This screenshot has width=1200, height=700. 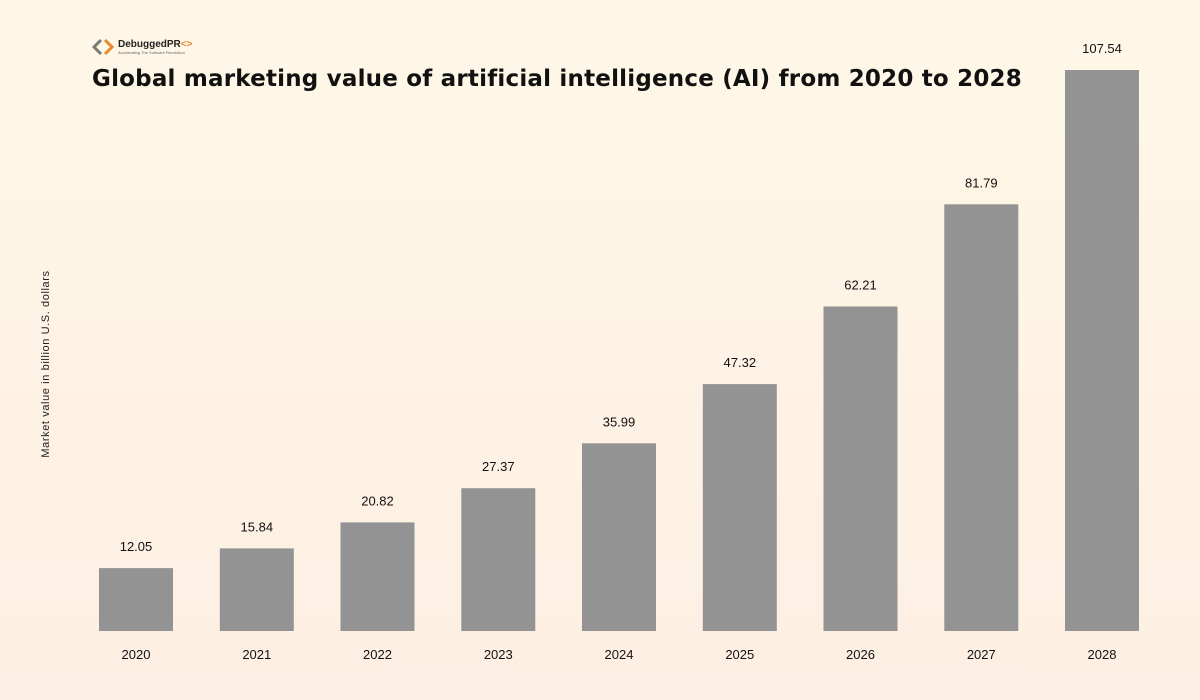 What do you see at coordinates (739, 654) in the screenshot?
I see `x-tick-label-2025: 2025` at bounding box center [739, 654].